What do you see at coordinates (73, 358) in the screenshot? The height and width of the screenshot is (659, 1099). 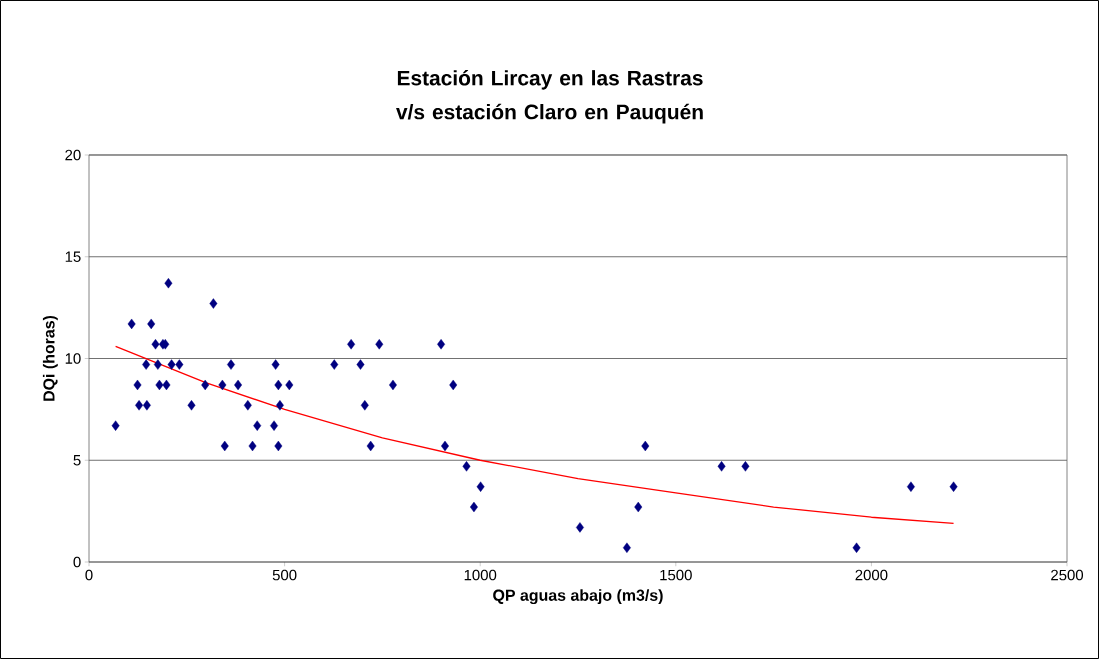 I see `y-tick-label: 10` at bounding box center [73, 358].